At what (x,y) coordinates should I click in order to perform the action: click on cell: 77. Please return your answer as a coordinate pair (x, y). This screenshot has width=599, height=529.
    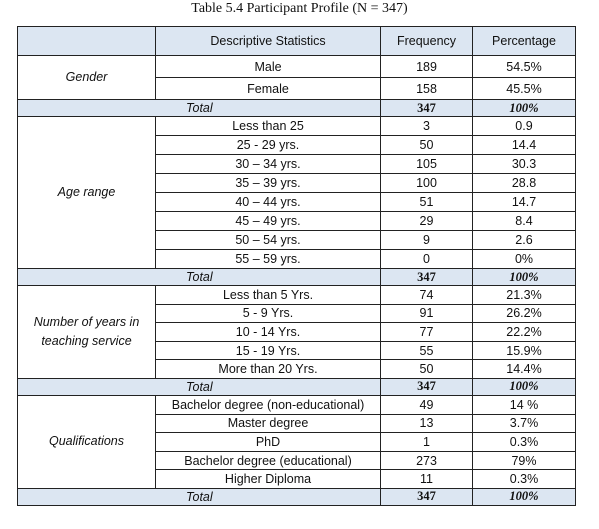
    Looking at the image, I should click on (426, 332).